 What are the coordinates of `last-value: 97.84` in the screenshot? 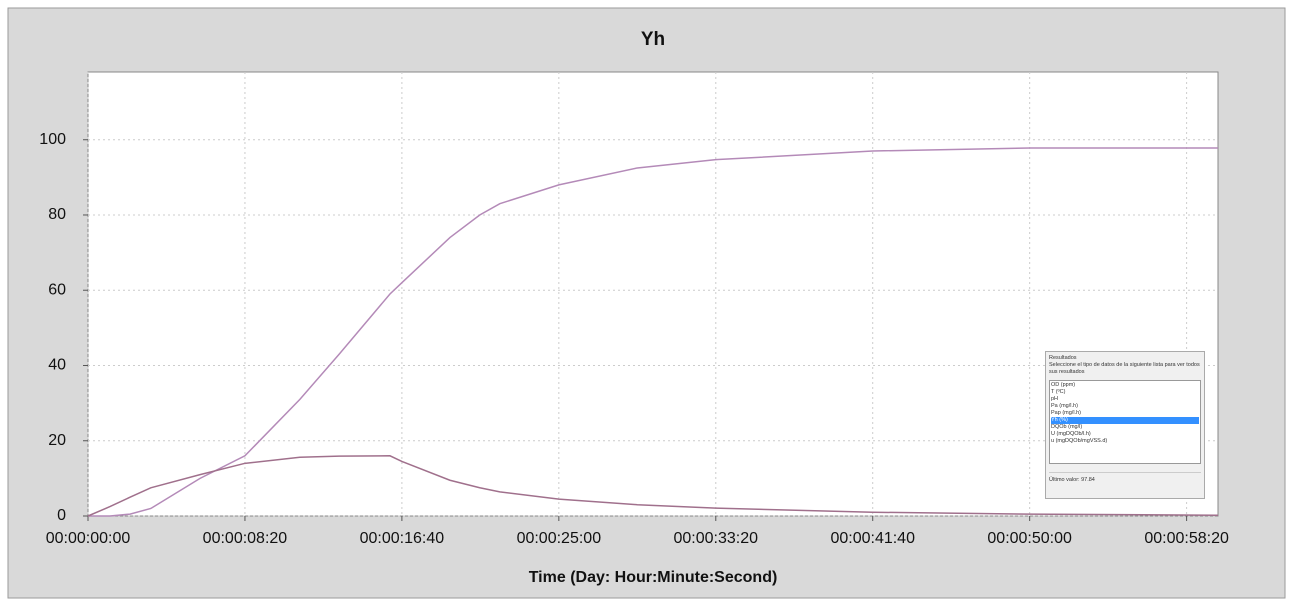 It's located at (1088, 480).